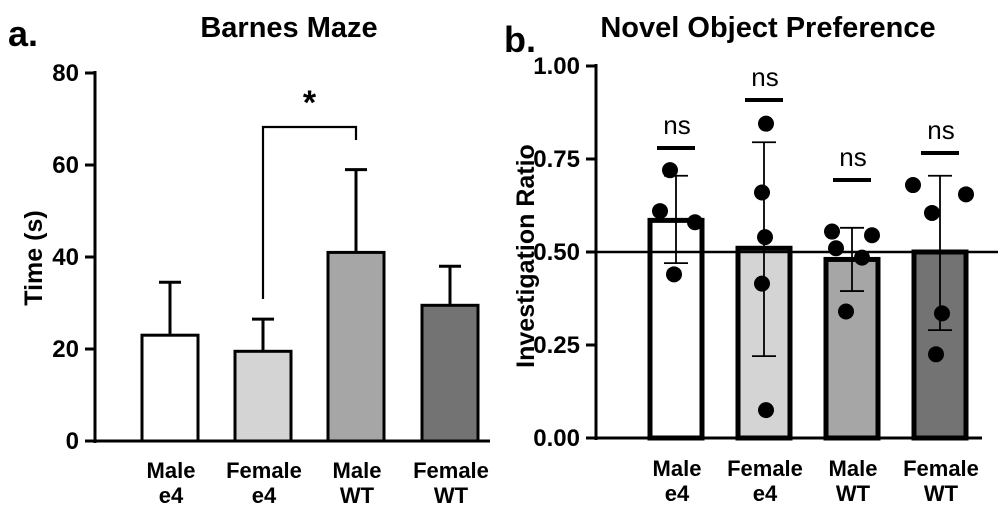 This screenshot has height=513, width=1000. I want to click on y-tick-label: 0, so click(72, 441).